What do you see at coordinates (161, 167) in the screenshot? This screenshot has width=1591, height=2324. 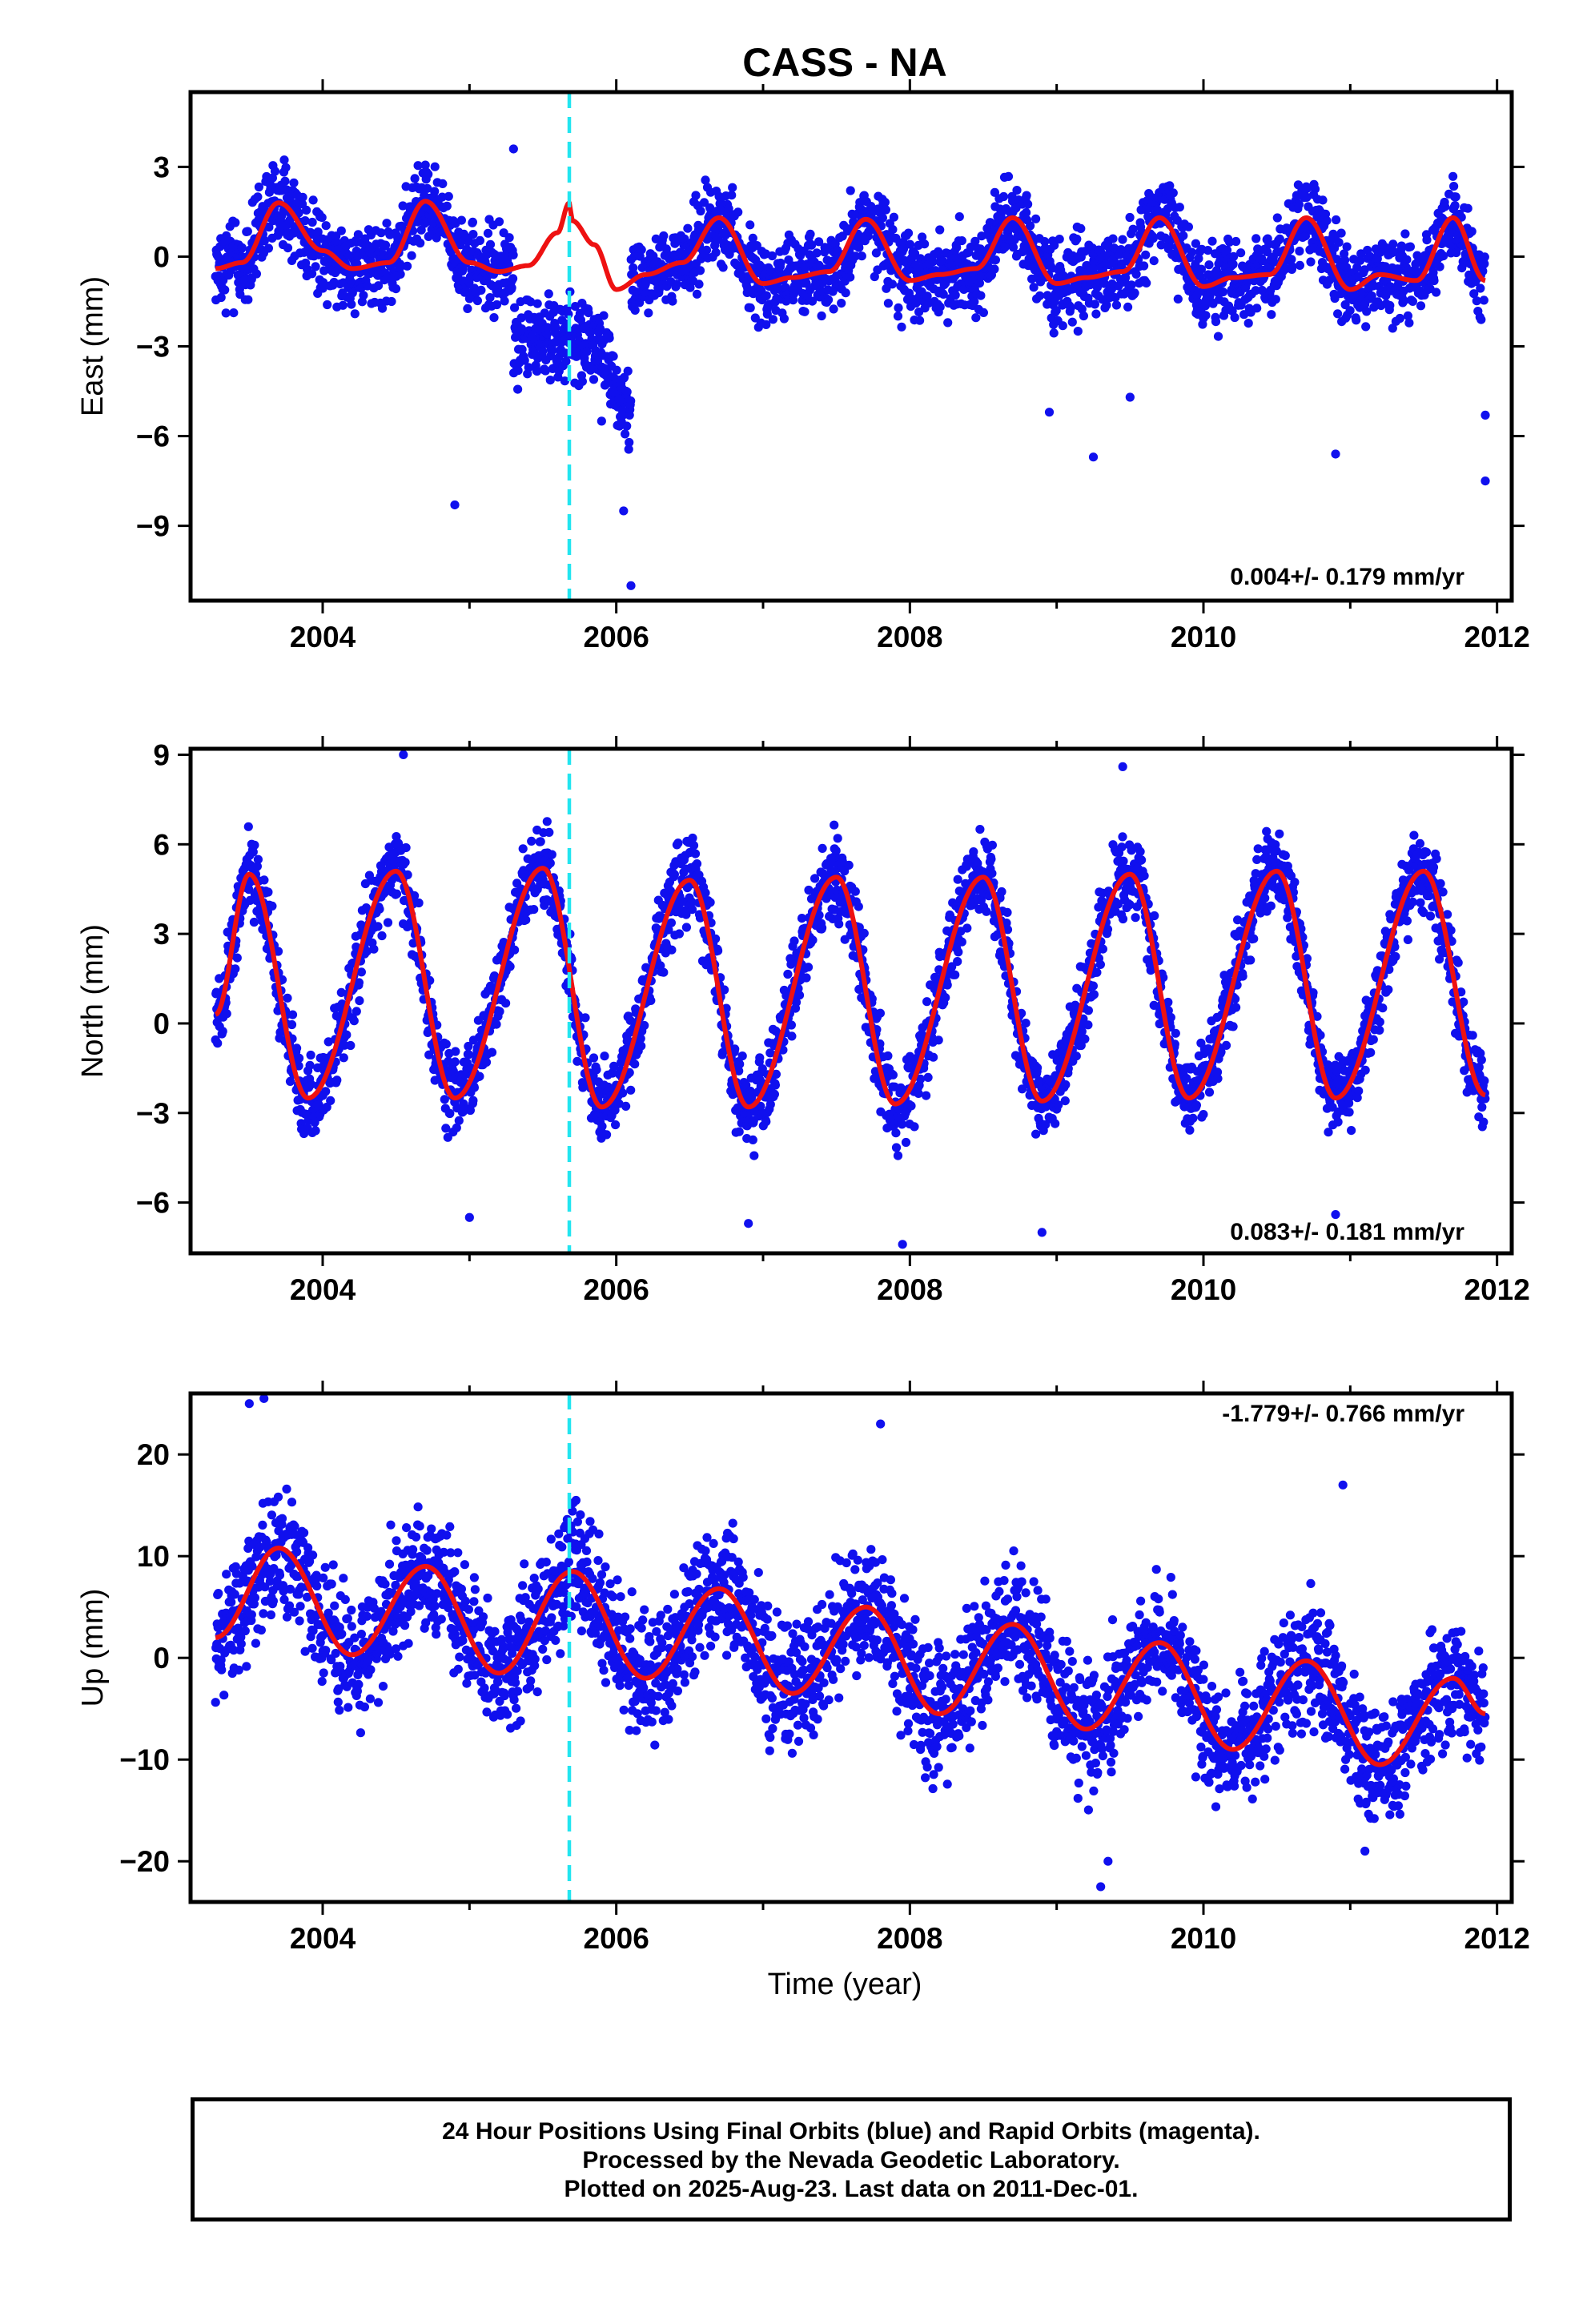 I see `east-y-tick-label: 3` at bounding box center [161, 167].